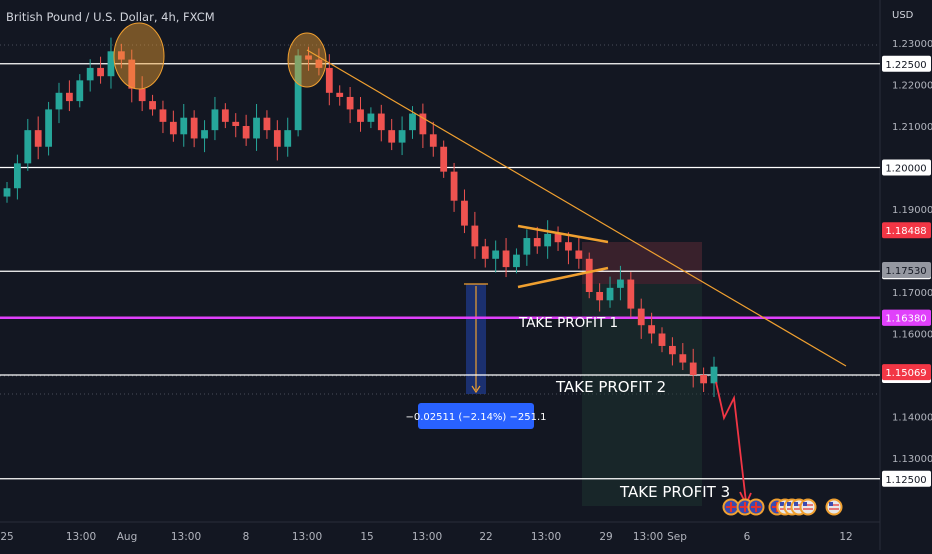 This screenshot has height=554, width=932. I want to click on time-tick-label: 15, so click(366, 537).